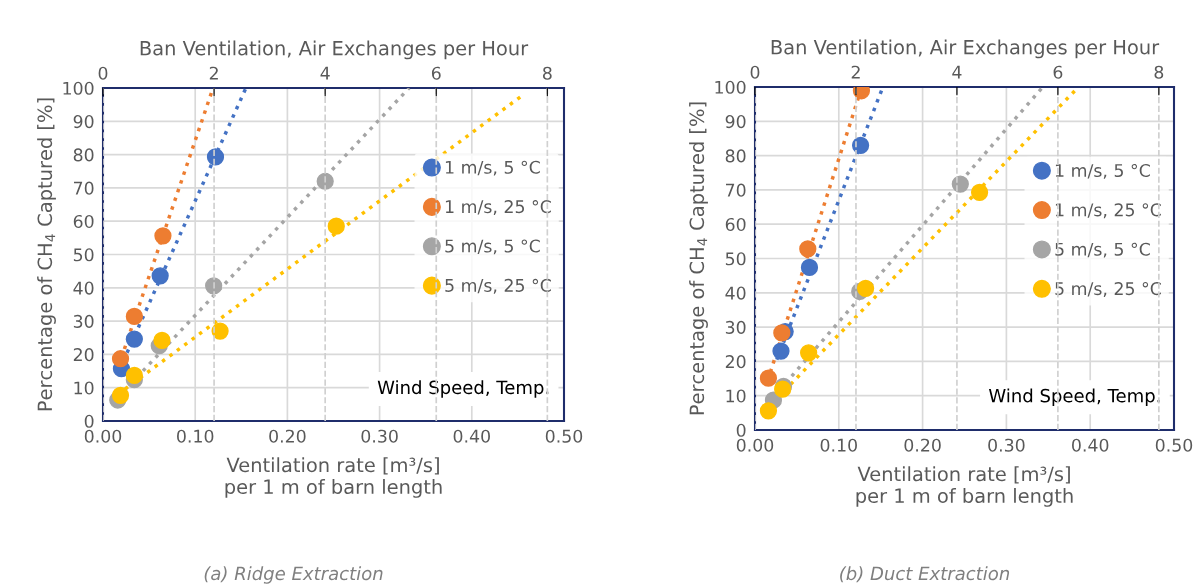 This screenshot has width=1199, height=587. Describe the element at coordinates (293, 575) in the screenshot. I see `text: (a) Ridge Extraction` at that location.